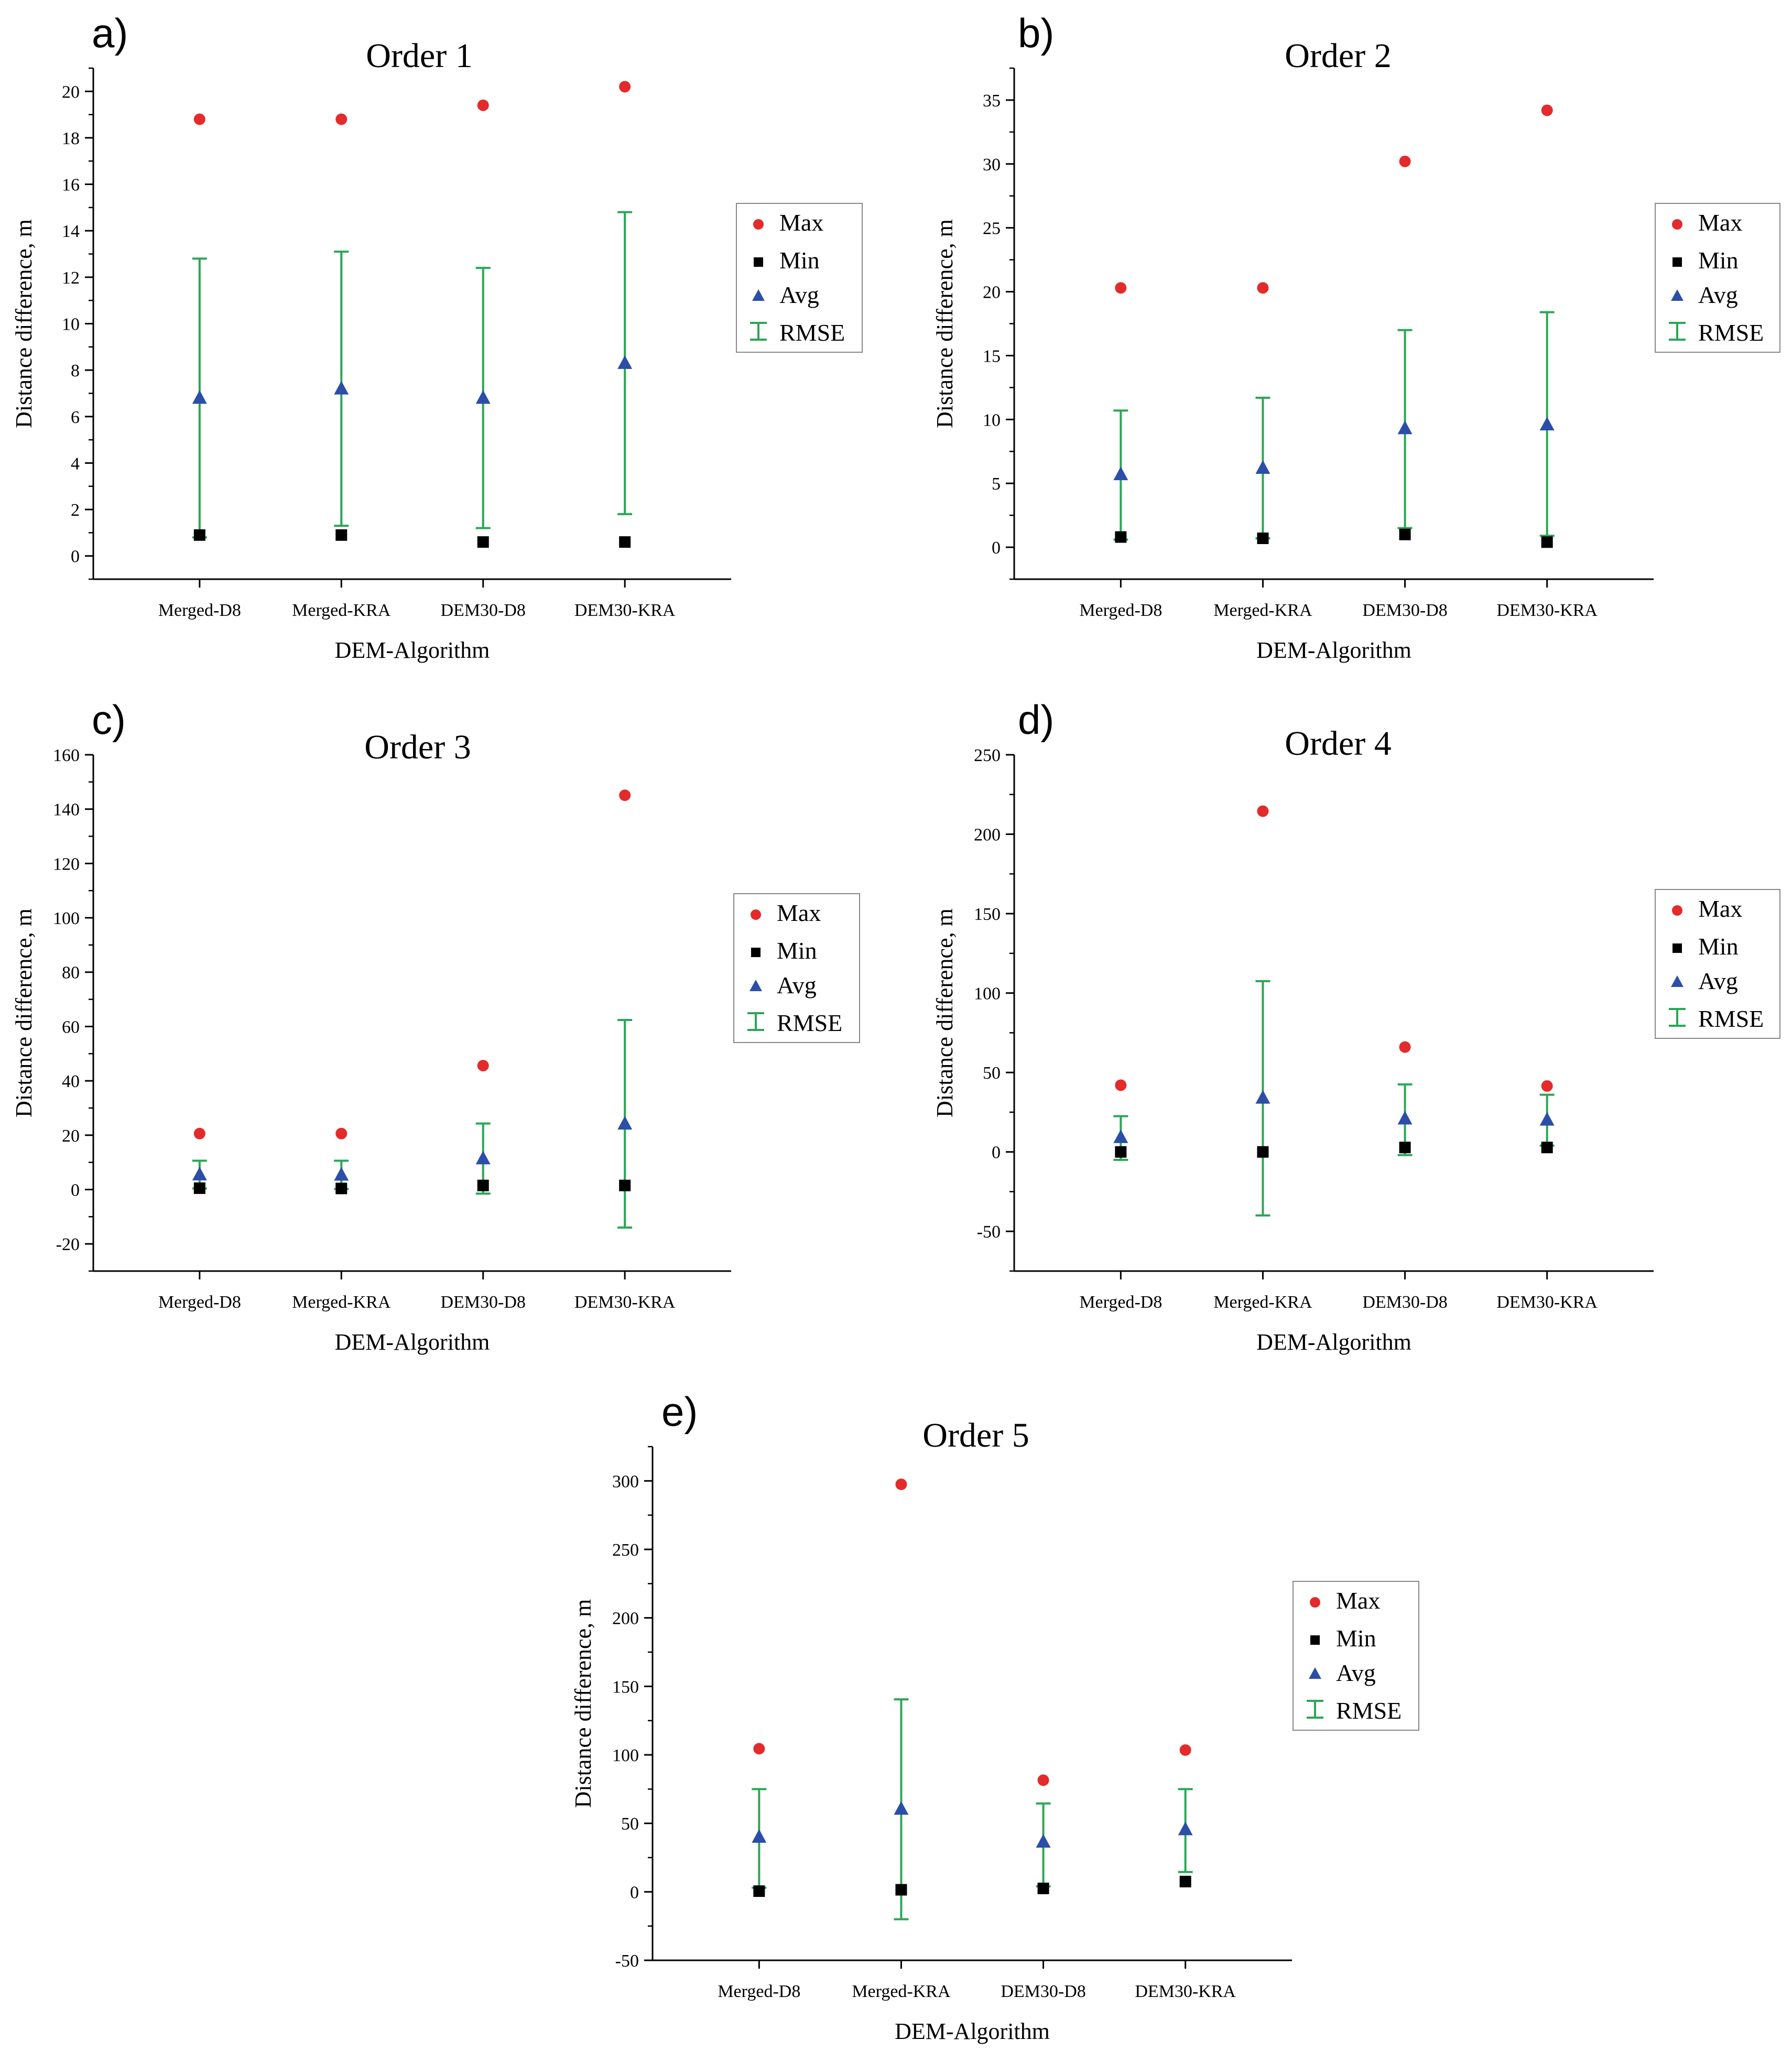  What do you see at coordinates (797, 950) in the screenshot?
I see `legend-entry-min: Min` at bounding box center [797, 950].